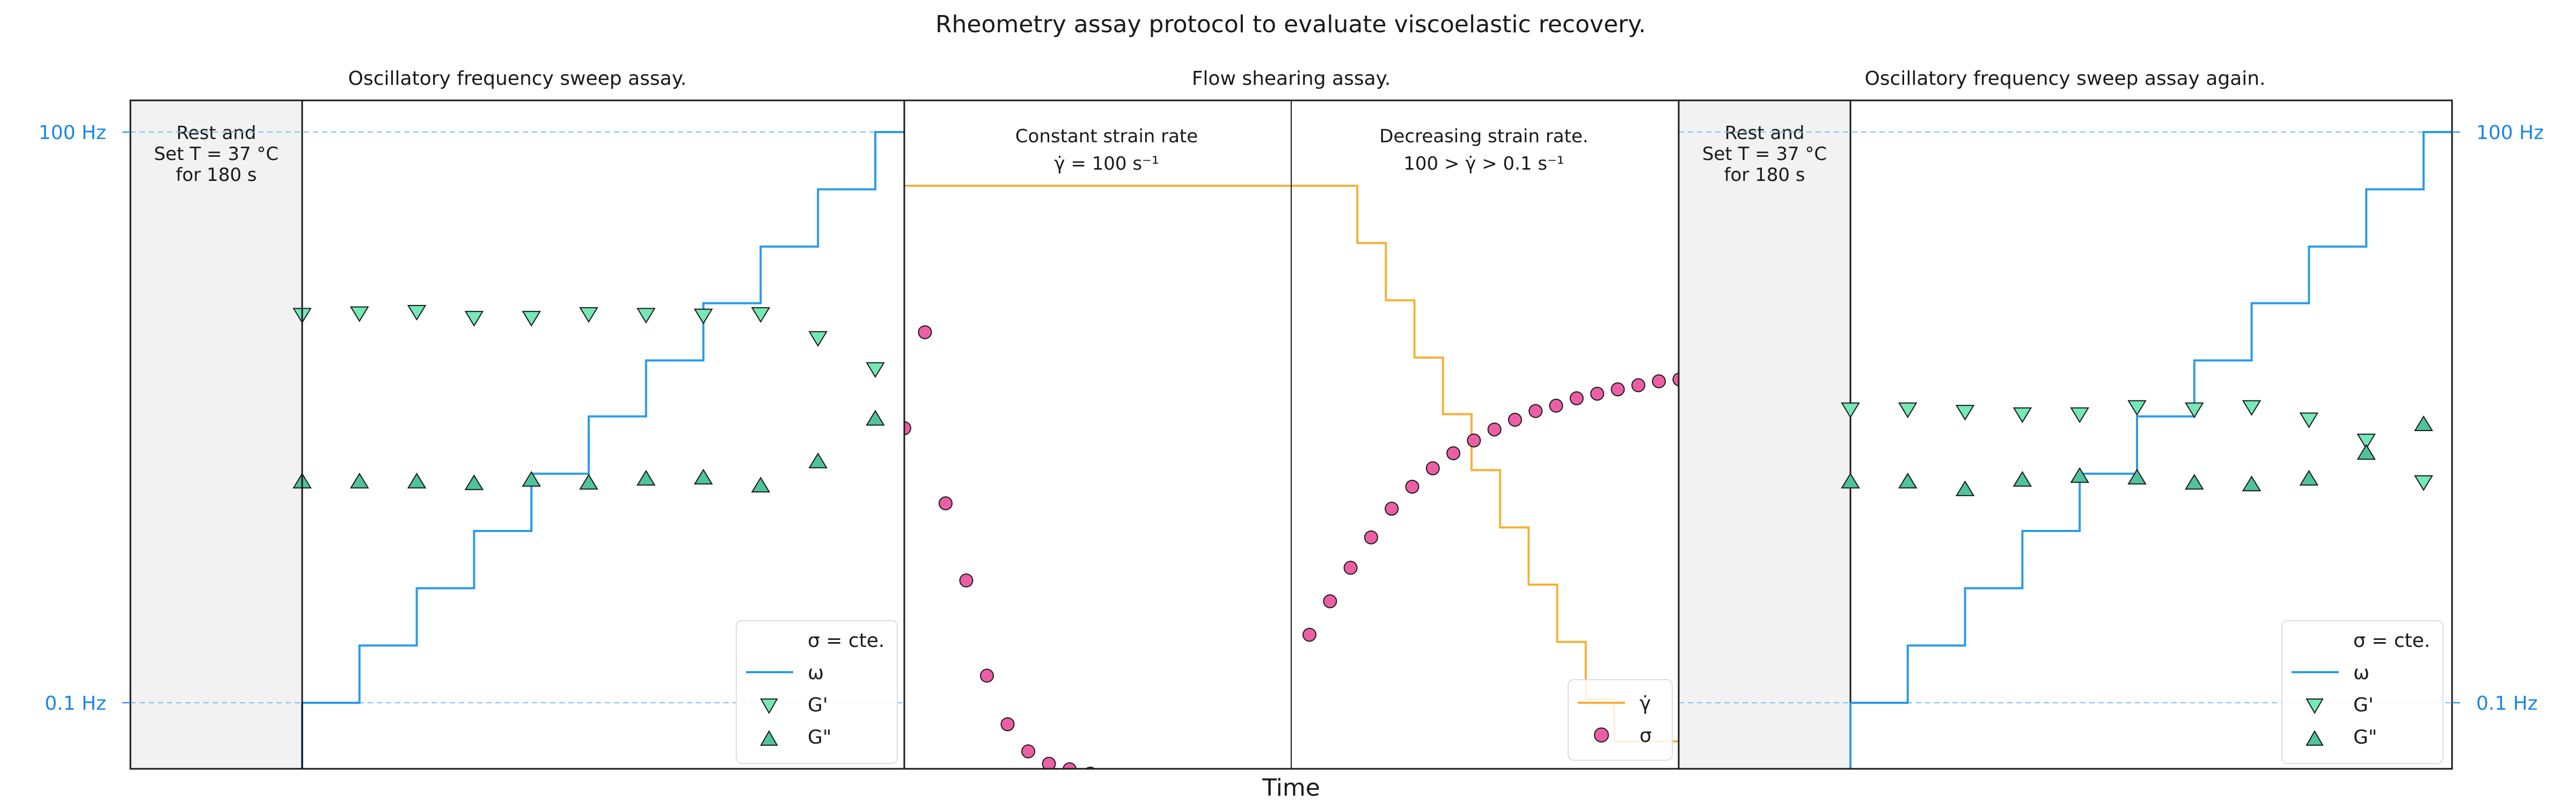 The height and width of the screenshot is (808, 2576). I want to click on legend-2: γ̇ σ, so click(1620, 720).